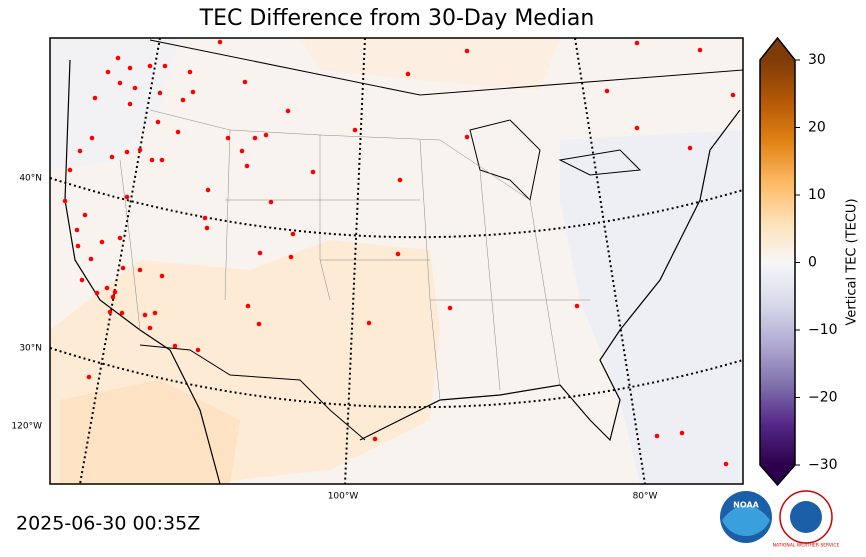 The image size is (866, 557). Describe the element at coordinates (746, 505) in the screenshot. I see `noaa-text: NOAA` at that location.